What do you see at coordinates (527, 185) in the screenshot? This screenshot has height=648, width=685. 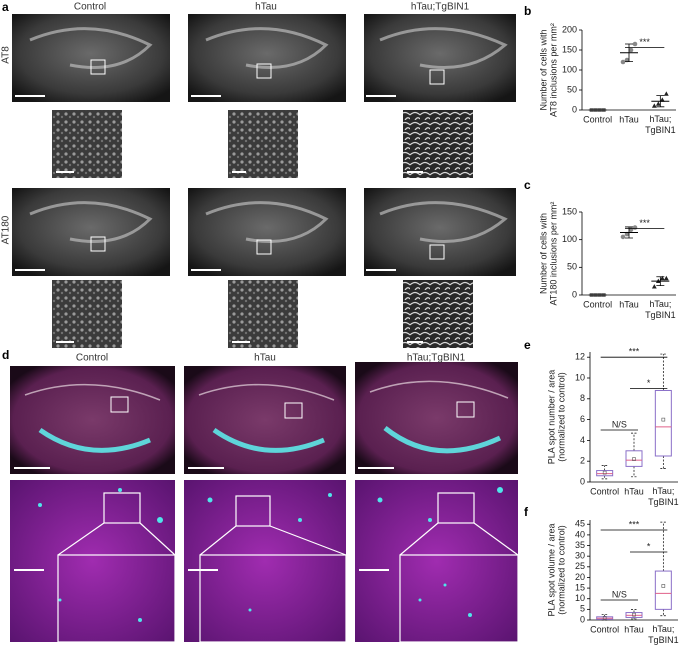 I see `panel-letter: c` at bounding box center [527, 185].